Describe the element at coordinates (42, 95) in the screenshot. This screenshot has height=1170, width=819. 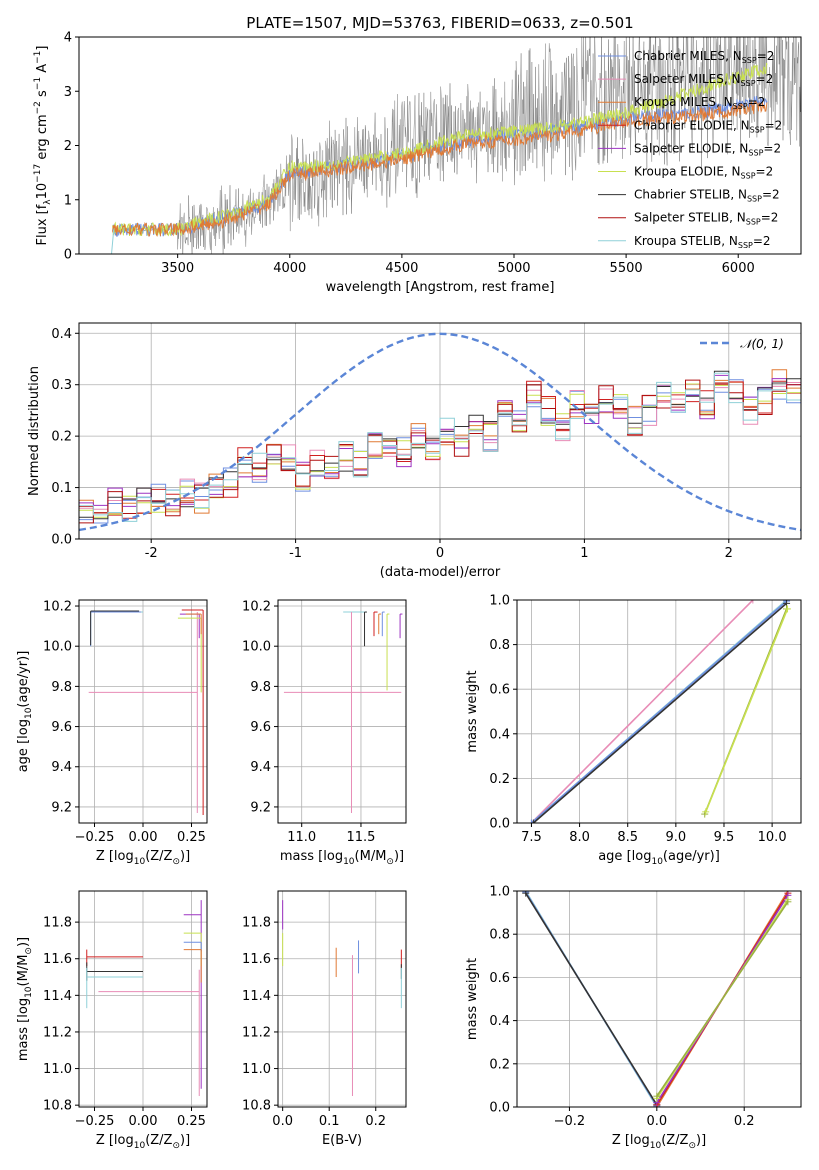
I see `y-axis-label-part: s` at that location.